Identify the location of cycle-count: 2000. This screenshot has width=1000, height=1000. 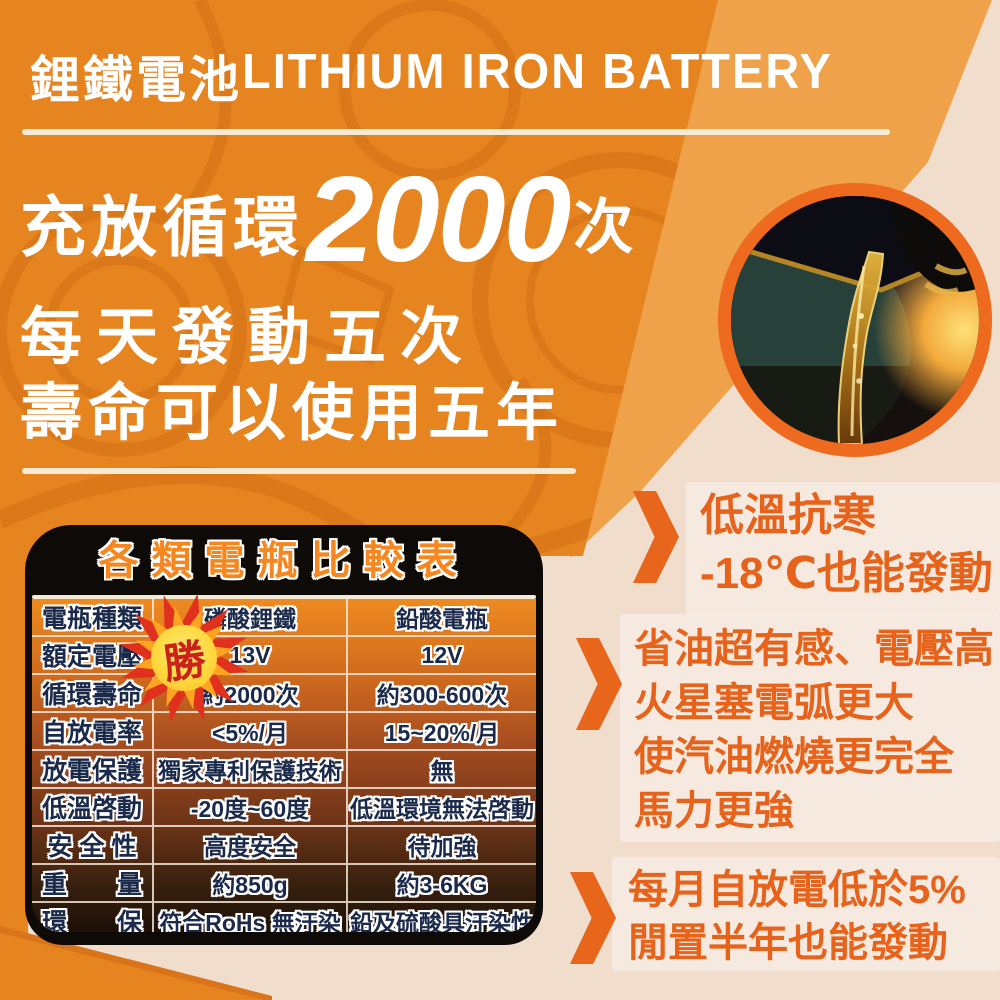
(438, 219).